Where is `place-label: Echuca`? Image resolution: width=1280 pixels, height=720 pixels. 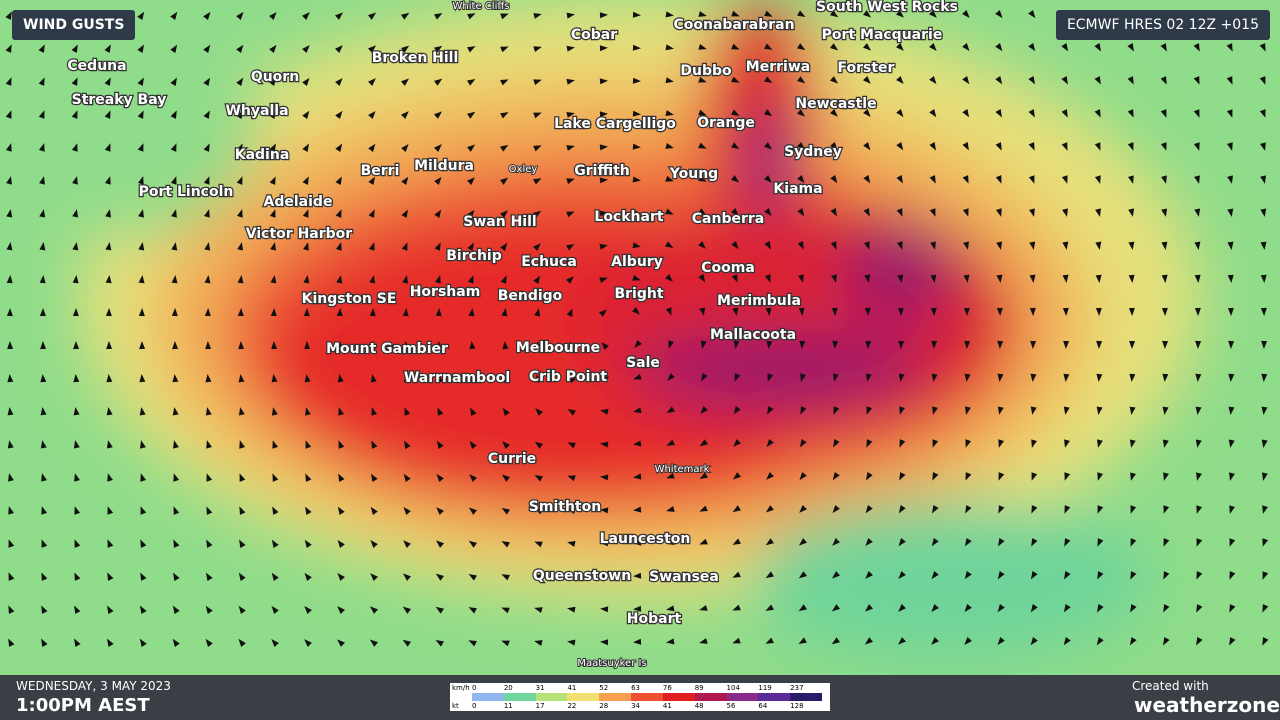
place-label: Echuca is located at coordinates (549, 262).